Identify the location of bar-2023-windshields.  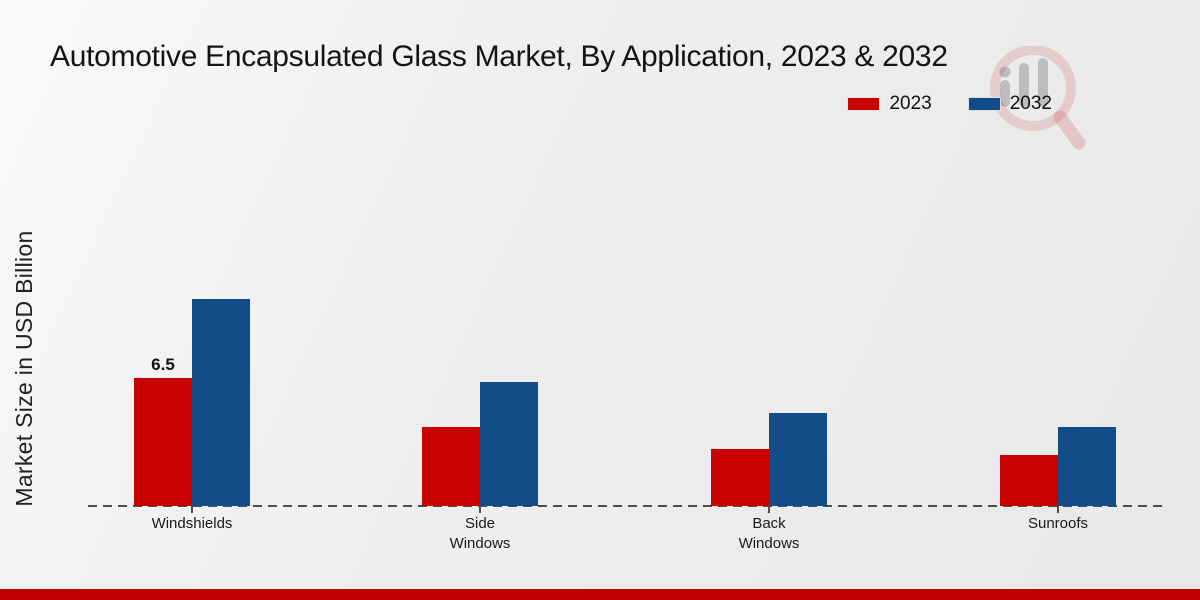
(163, 442).